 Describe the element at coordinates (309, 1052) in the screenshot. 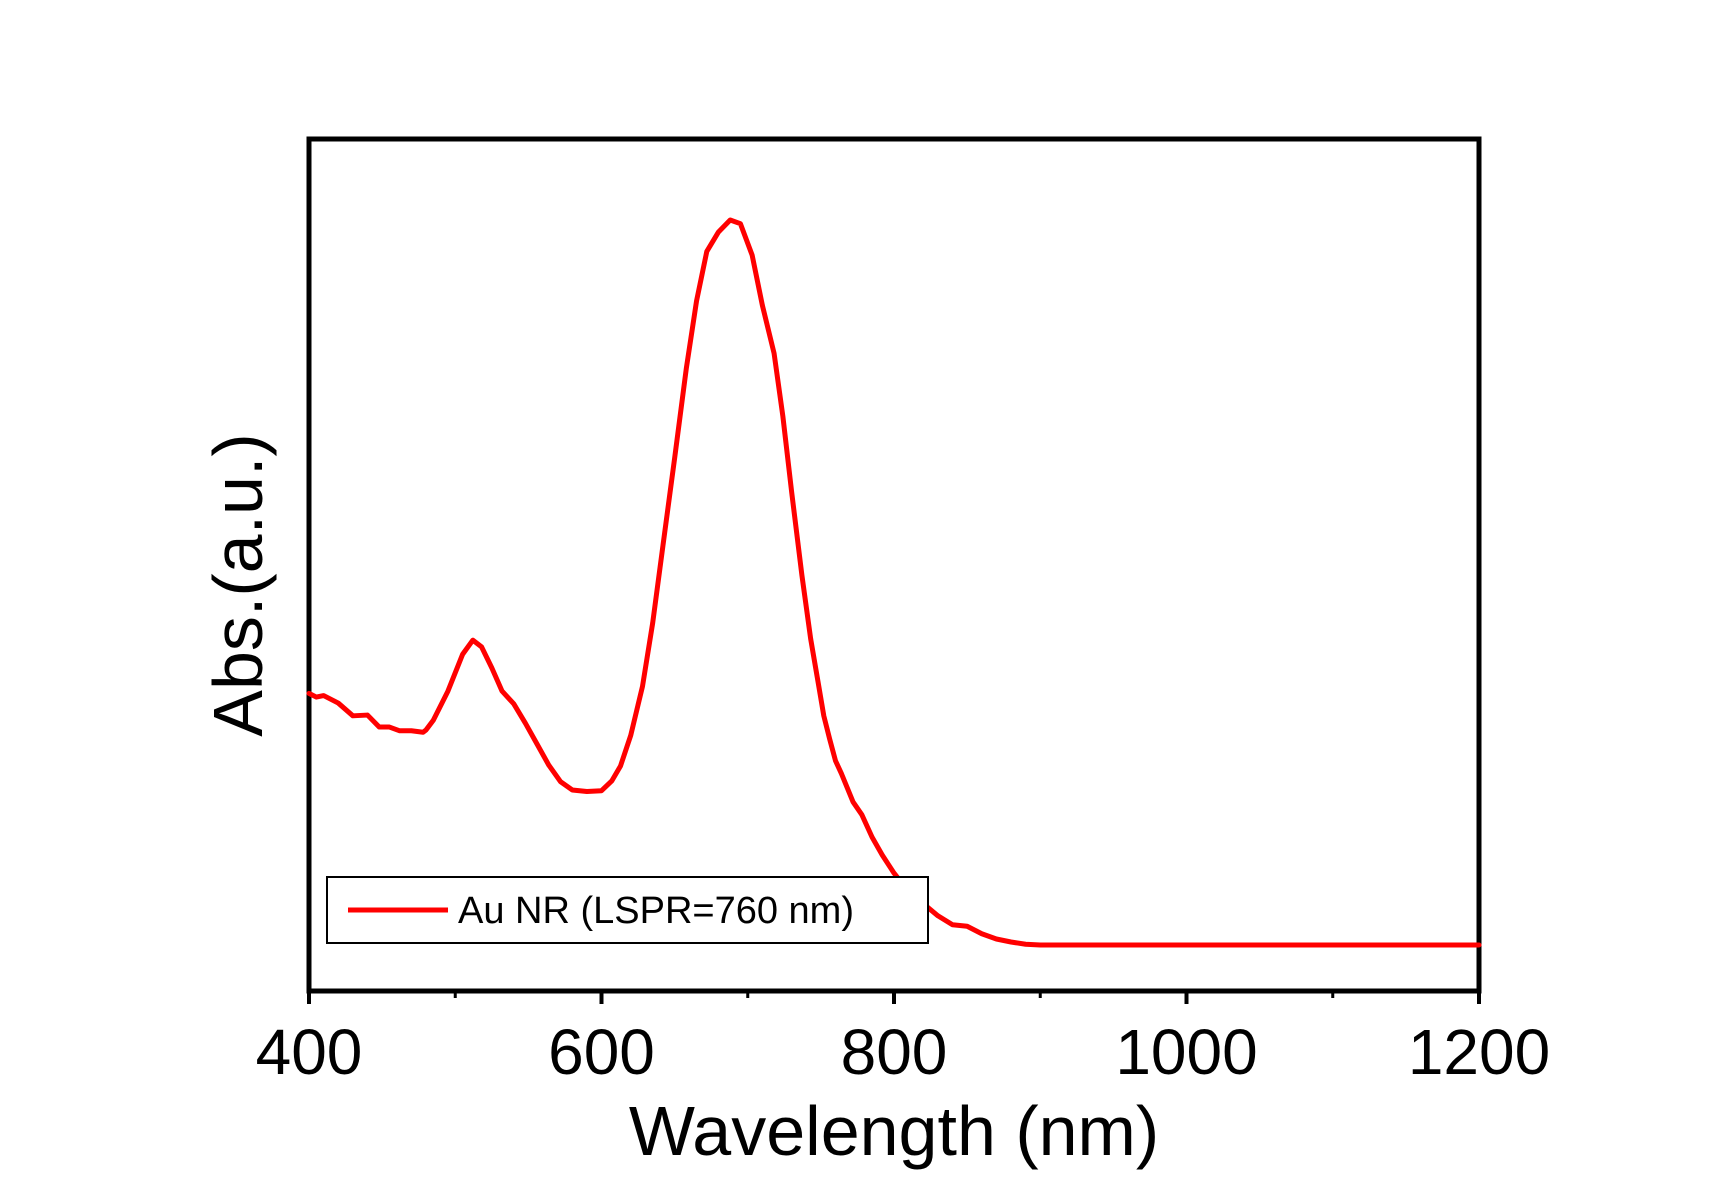

I see `x-tick-label: 400` at that location.